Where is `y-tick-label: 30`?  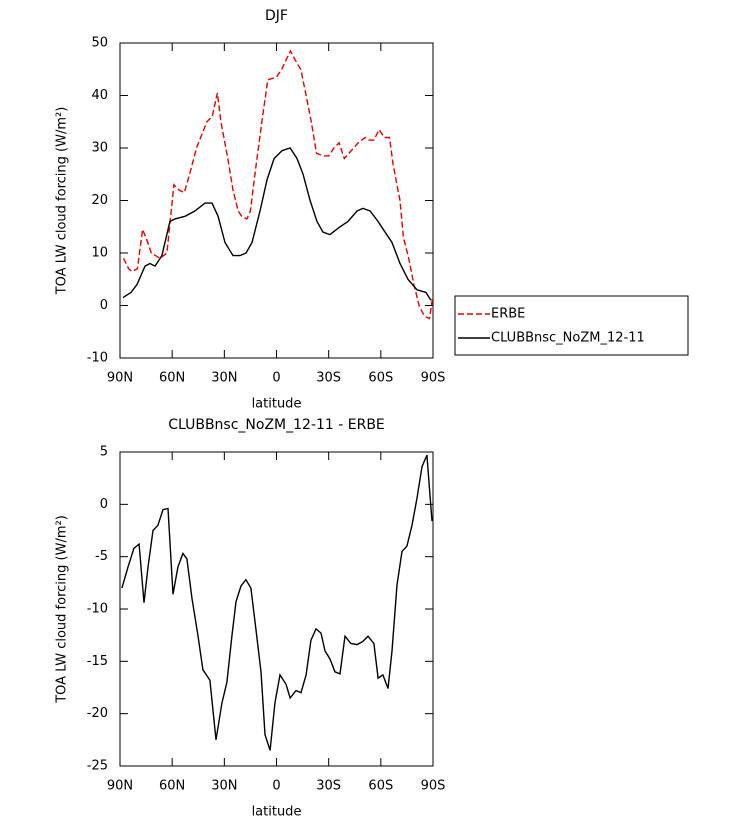
y-tick-label: 30 is located at coordinates (99, 148).